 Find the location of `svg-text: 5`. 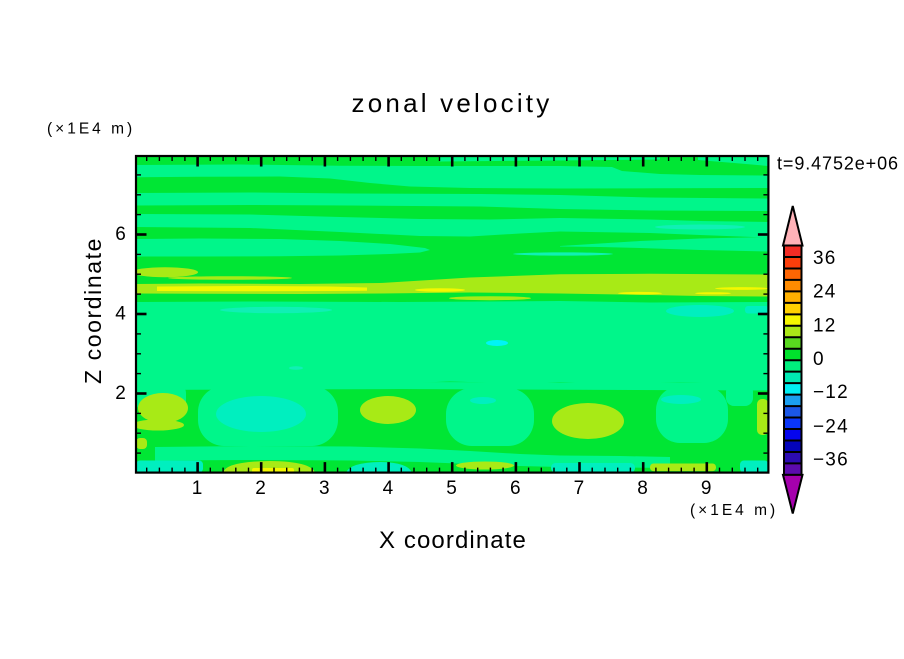

svg-text: 5 is located at coordinates (452, 488).